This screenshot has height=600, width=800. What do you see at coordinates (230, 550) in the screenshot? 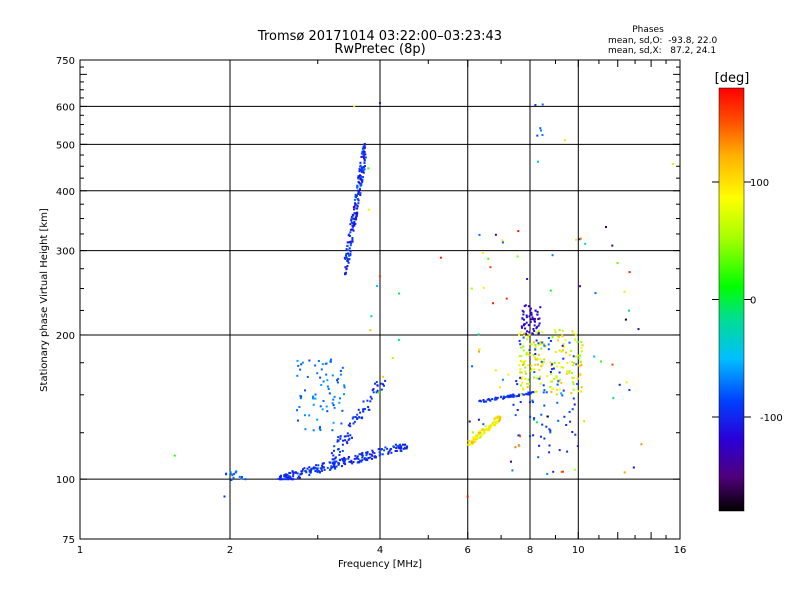
I see `x-tick-label: 2` at bounding box center [230, 550].